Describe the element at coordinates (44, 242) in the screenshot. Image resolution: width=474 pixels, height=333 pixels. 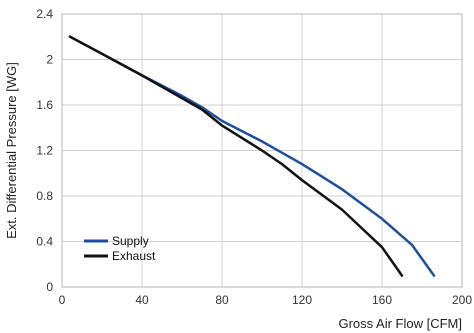
I see `y-tick-label: 0.4` at that location.